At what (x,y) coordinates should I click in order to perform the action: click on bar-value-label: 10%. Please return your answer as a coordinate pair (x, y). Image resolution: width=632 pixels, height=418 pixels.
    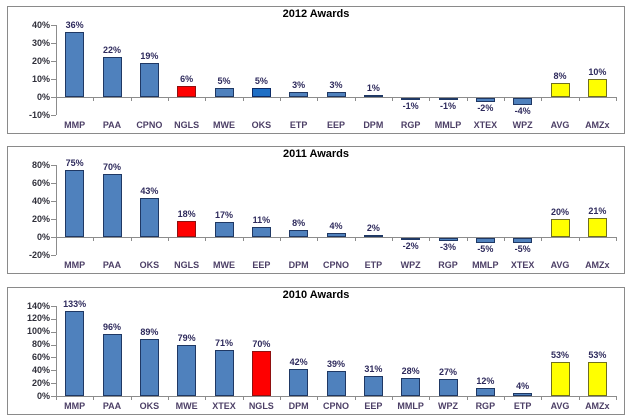
    Looking at the image, I should click on (597, 72).